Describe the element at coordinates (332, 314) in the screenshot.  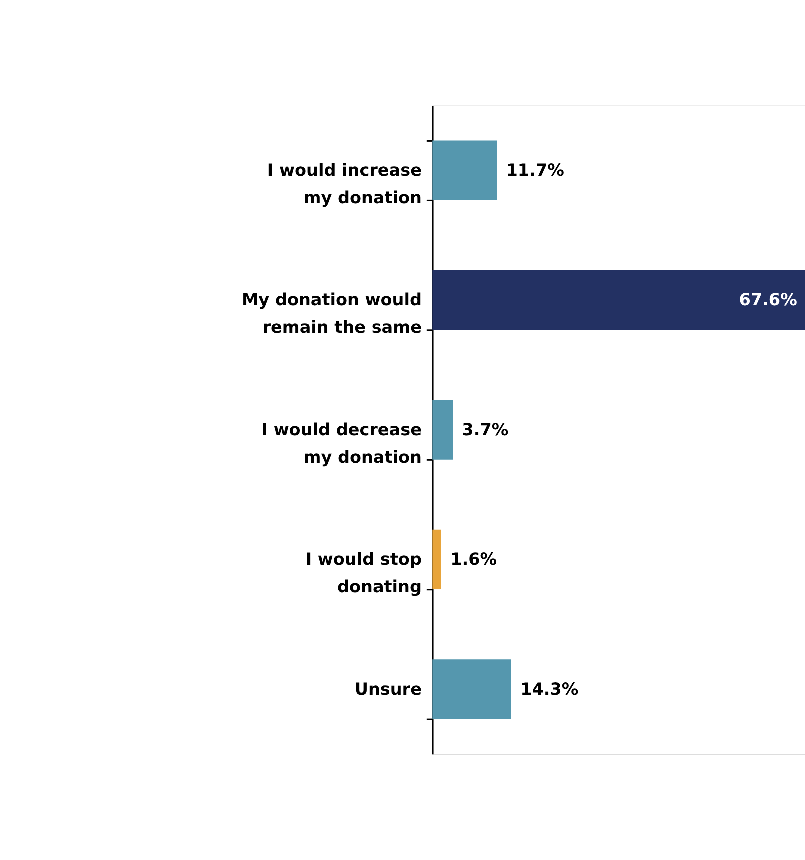
I see `y-tick-label: My donation would remain the same` at that location.